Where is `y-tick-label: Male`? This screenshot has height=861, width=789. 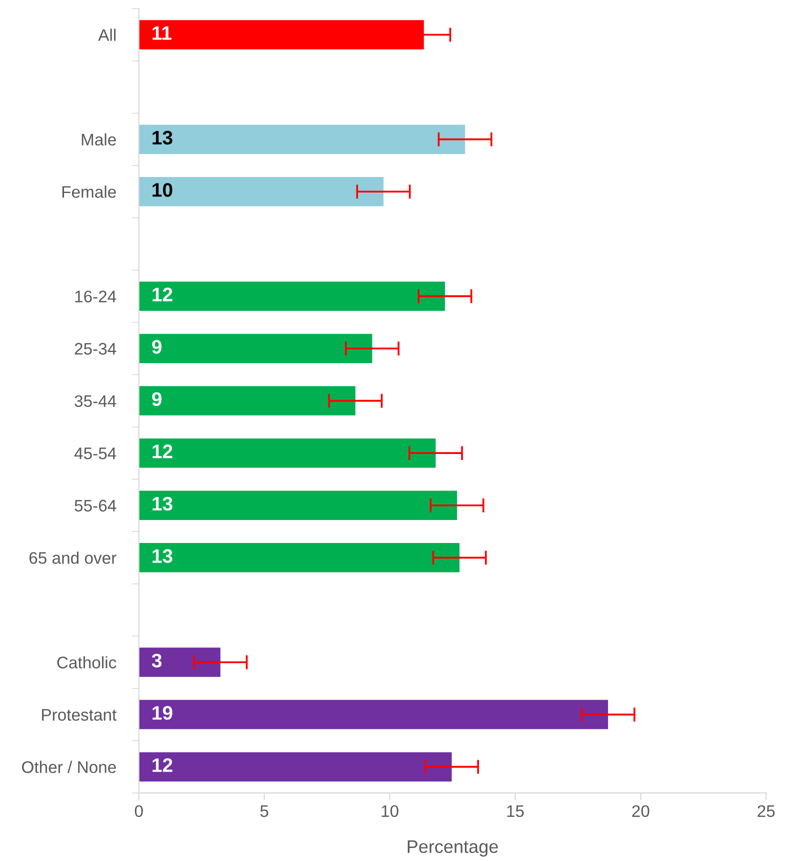 y-tick-label: Male is located at coordinates (99, 139).